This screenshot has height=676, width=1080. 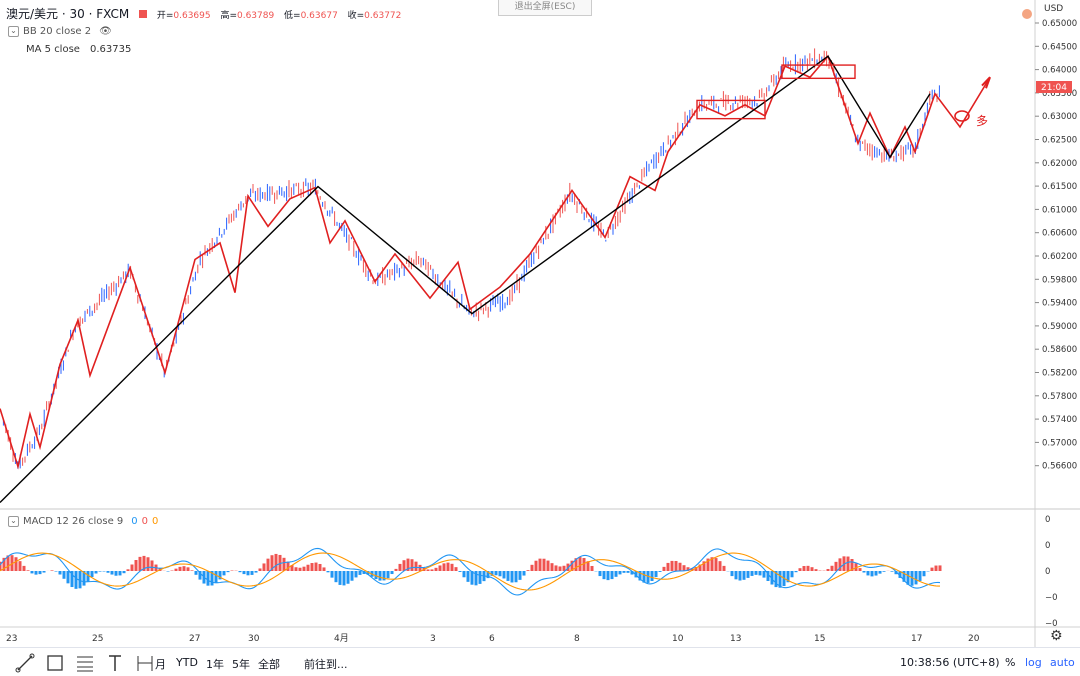 I want to click on bb-legend: ⌄ BB 20 close 2 👁, so click(x=60, y=31).